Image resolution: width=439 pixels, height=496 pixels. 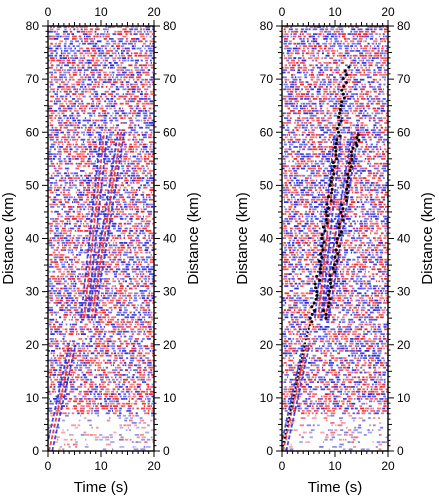 What do you see at coordinates (101, 487) in the screenshot?
I see `x-axis-title: Time (s)` at bounding box center [101, 487].